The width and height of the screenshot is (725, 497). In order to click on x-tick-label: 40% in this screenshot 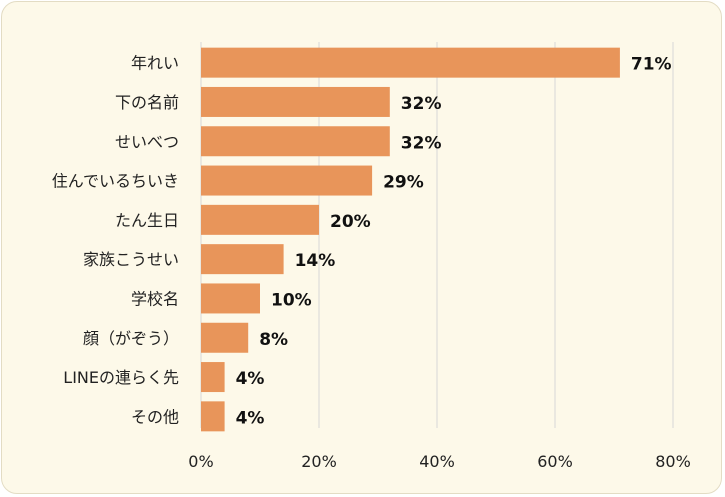, I will do `click(437, 461)`.